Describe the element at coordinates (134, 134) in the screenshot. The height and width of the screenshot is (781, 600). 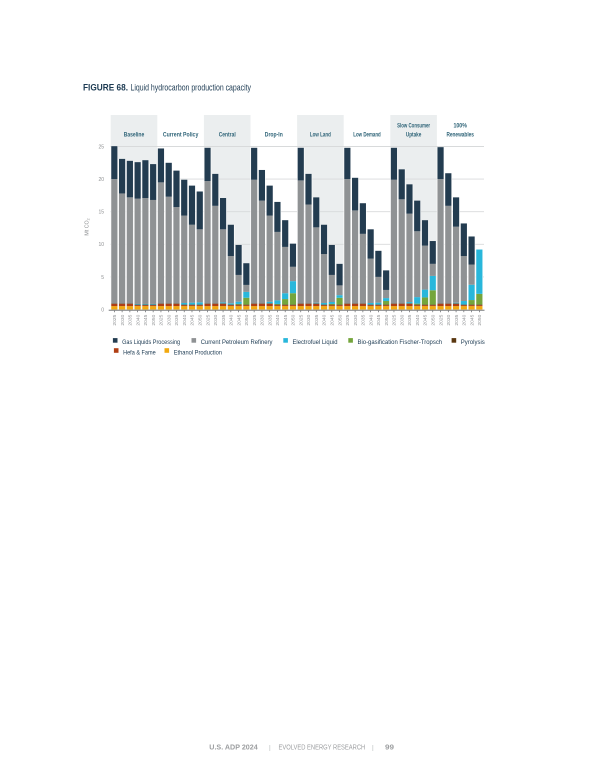
I see `svg-text: Baseline` at that location.